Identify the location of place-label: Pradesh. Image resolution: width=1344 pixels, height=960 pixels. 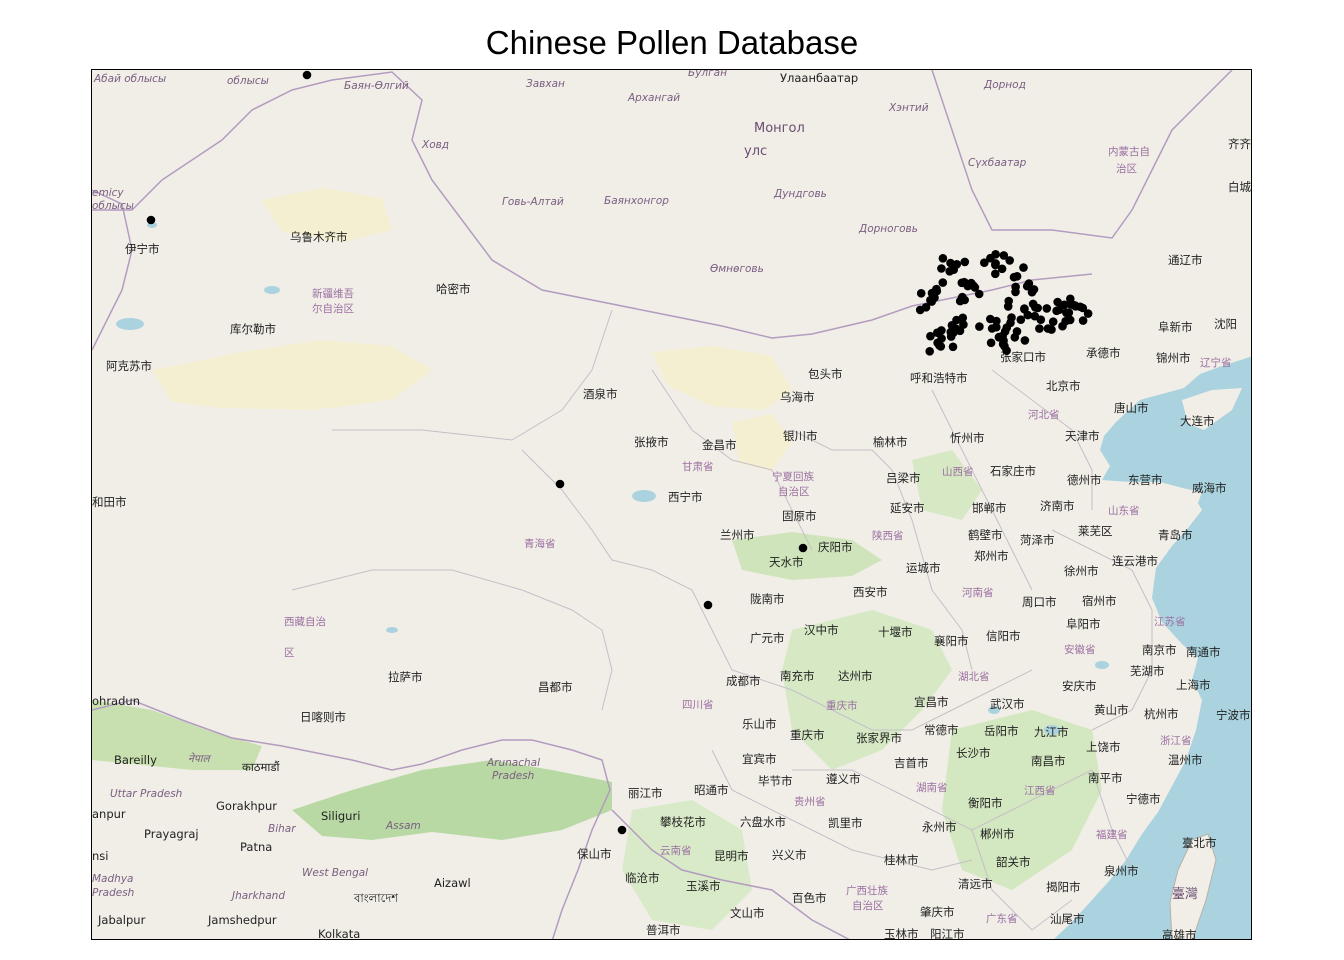
(513, 776).